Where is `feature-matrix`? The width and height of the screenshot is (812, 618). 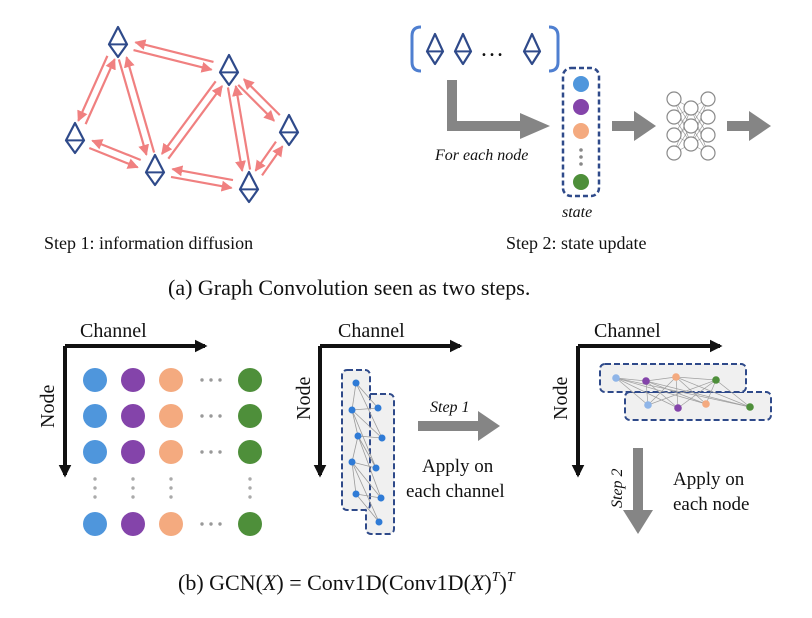
feature-matrix is located at coordinates (172, 452).